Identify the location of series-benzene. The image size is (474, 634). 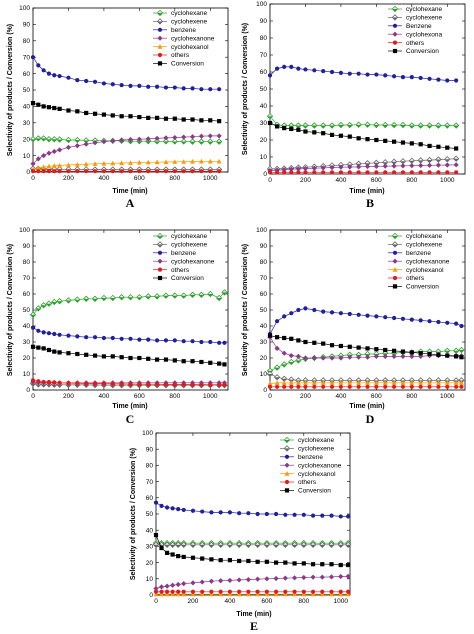
(363, 73).